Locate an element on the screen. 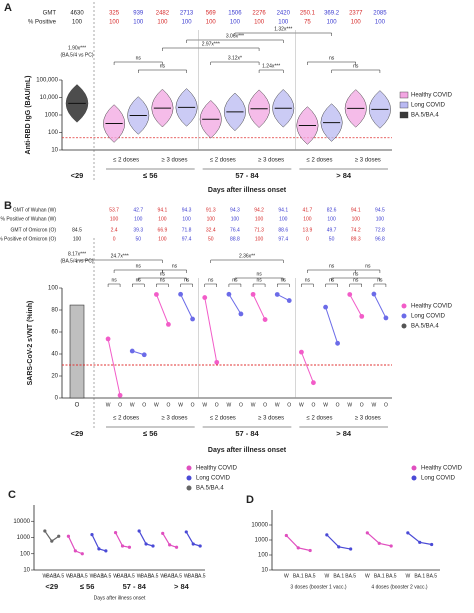  group-label: ≤ 56 is located at coordinates (150, 433).